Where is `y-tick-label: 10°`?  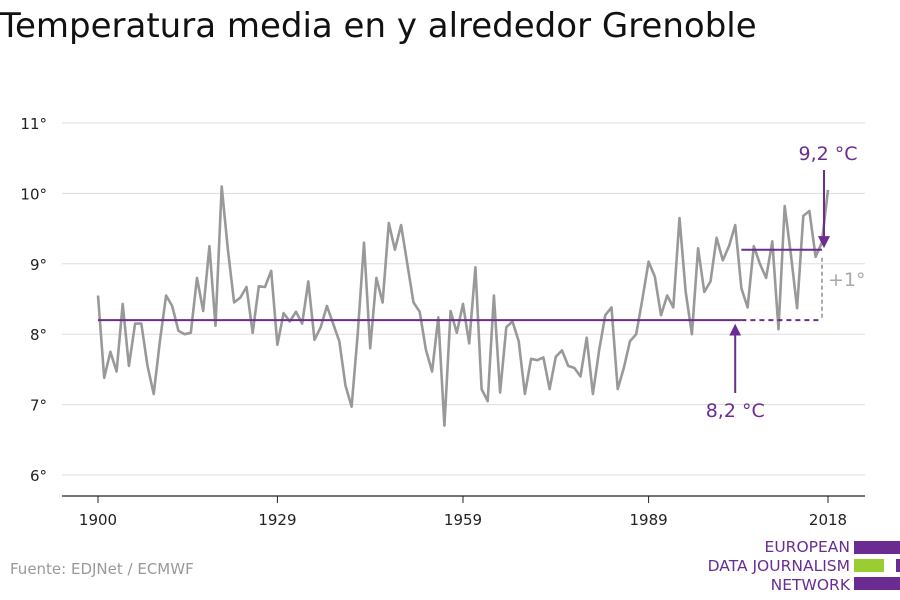
y-tick-label: 10° is located at coordinates (33, 194).